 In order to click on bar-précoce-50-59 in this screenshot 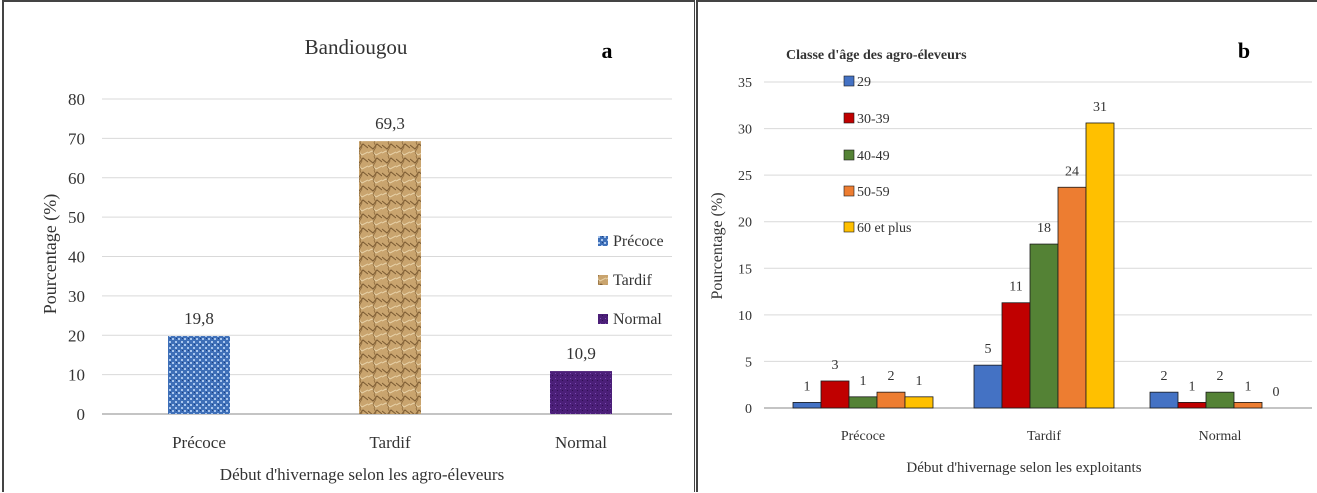, I will do `click(891, 400)`.